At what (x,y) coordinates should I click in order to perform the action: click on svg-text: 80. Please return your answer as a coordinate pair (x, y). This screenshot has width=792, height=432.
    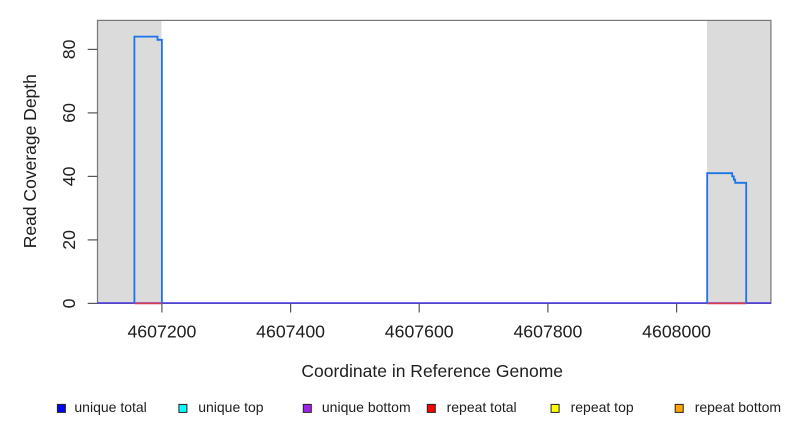
    Looking at the image, I should click on (69, 49).